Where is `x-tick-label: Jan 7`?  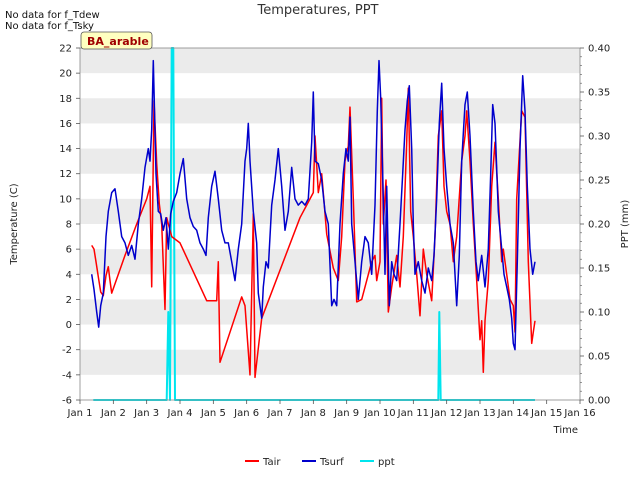 x-tick-label: Jan 7 is located at coordinates (280, 413).